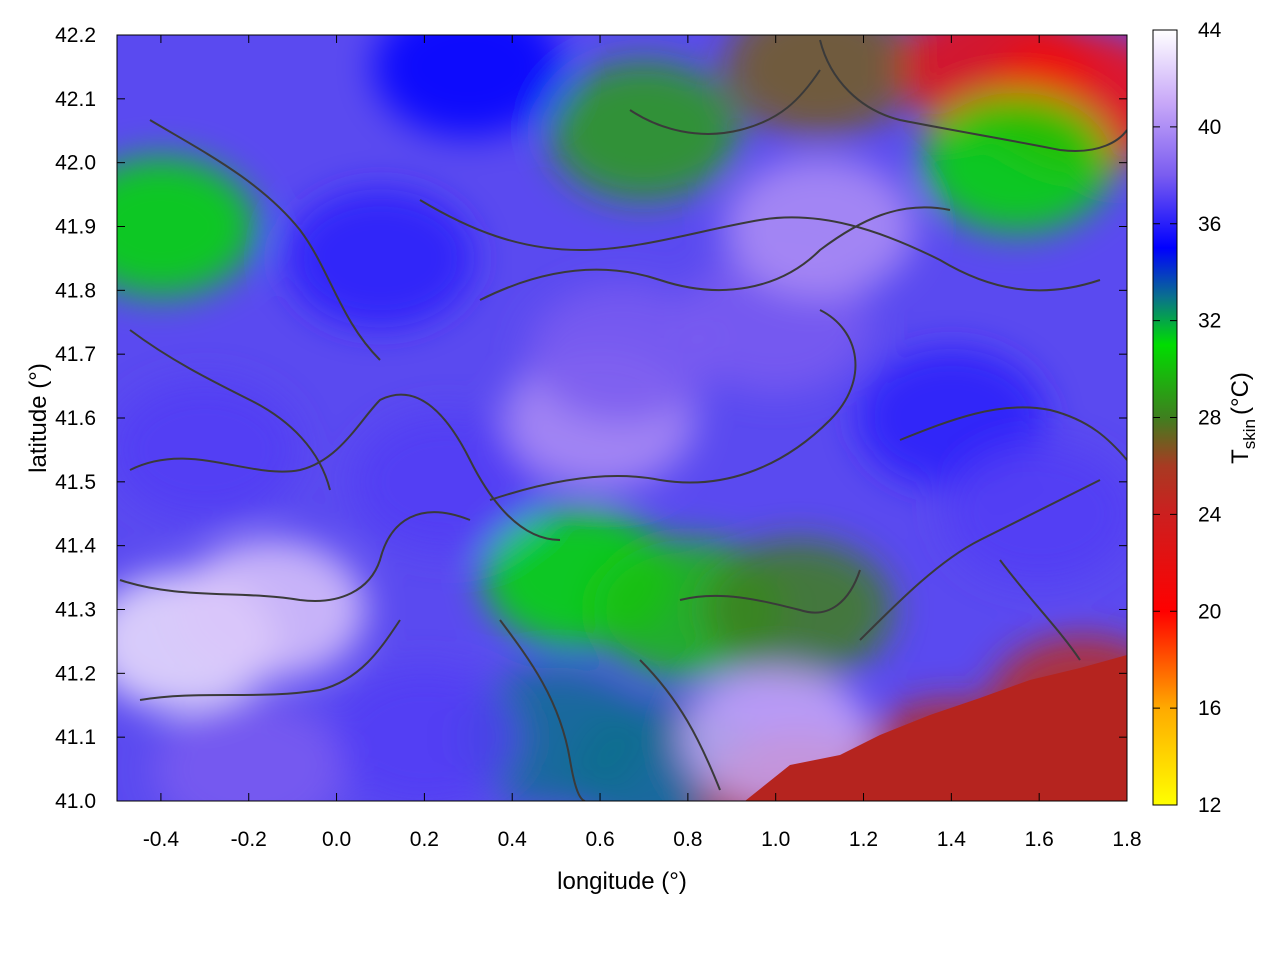 This screenshot has width=1280, height=960. What do you see at coordinates (687, 839) in the screenshot?
I see `x-tick-label: 0.8` at bounding box center [687, 839].